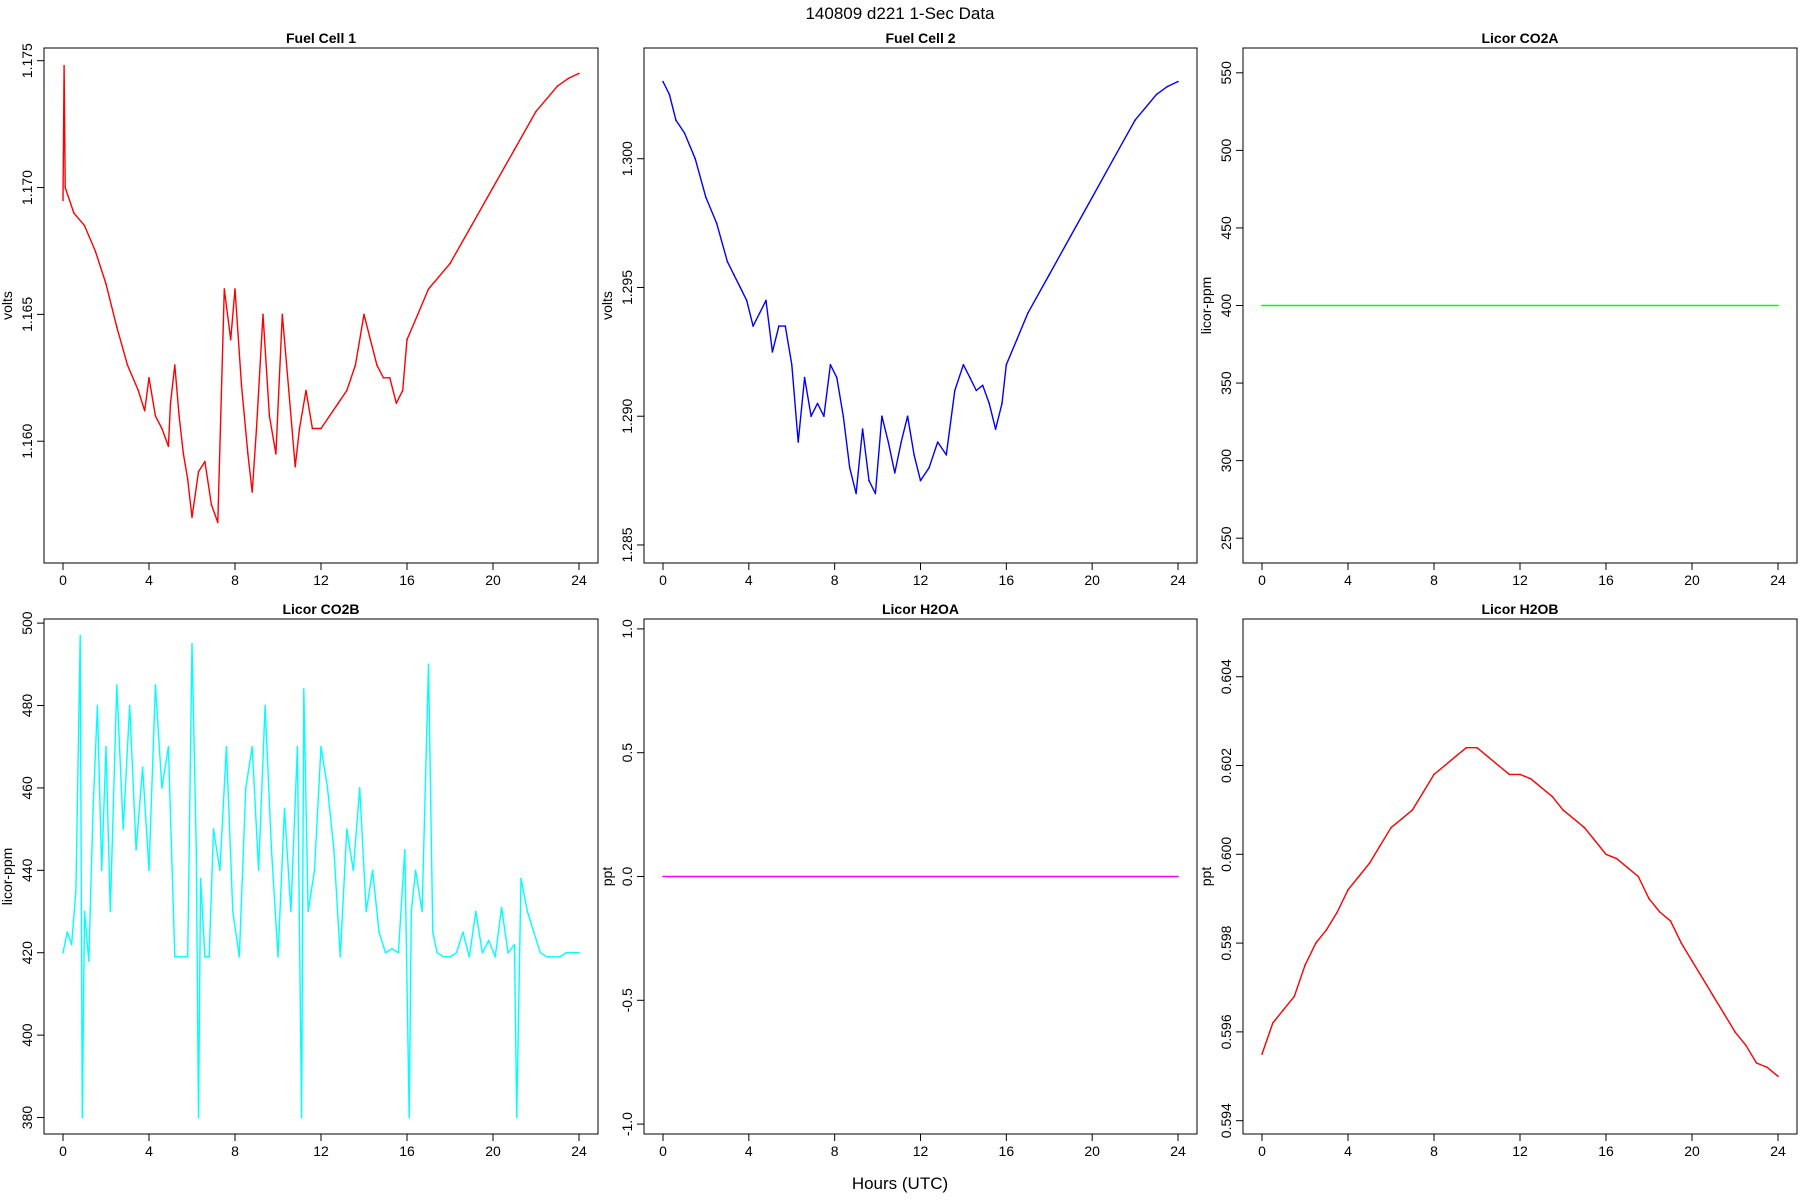  I want to click on y-tick-label: 250, so click(1226, 538).